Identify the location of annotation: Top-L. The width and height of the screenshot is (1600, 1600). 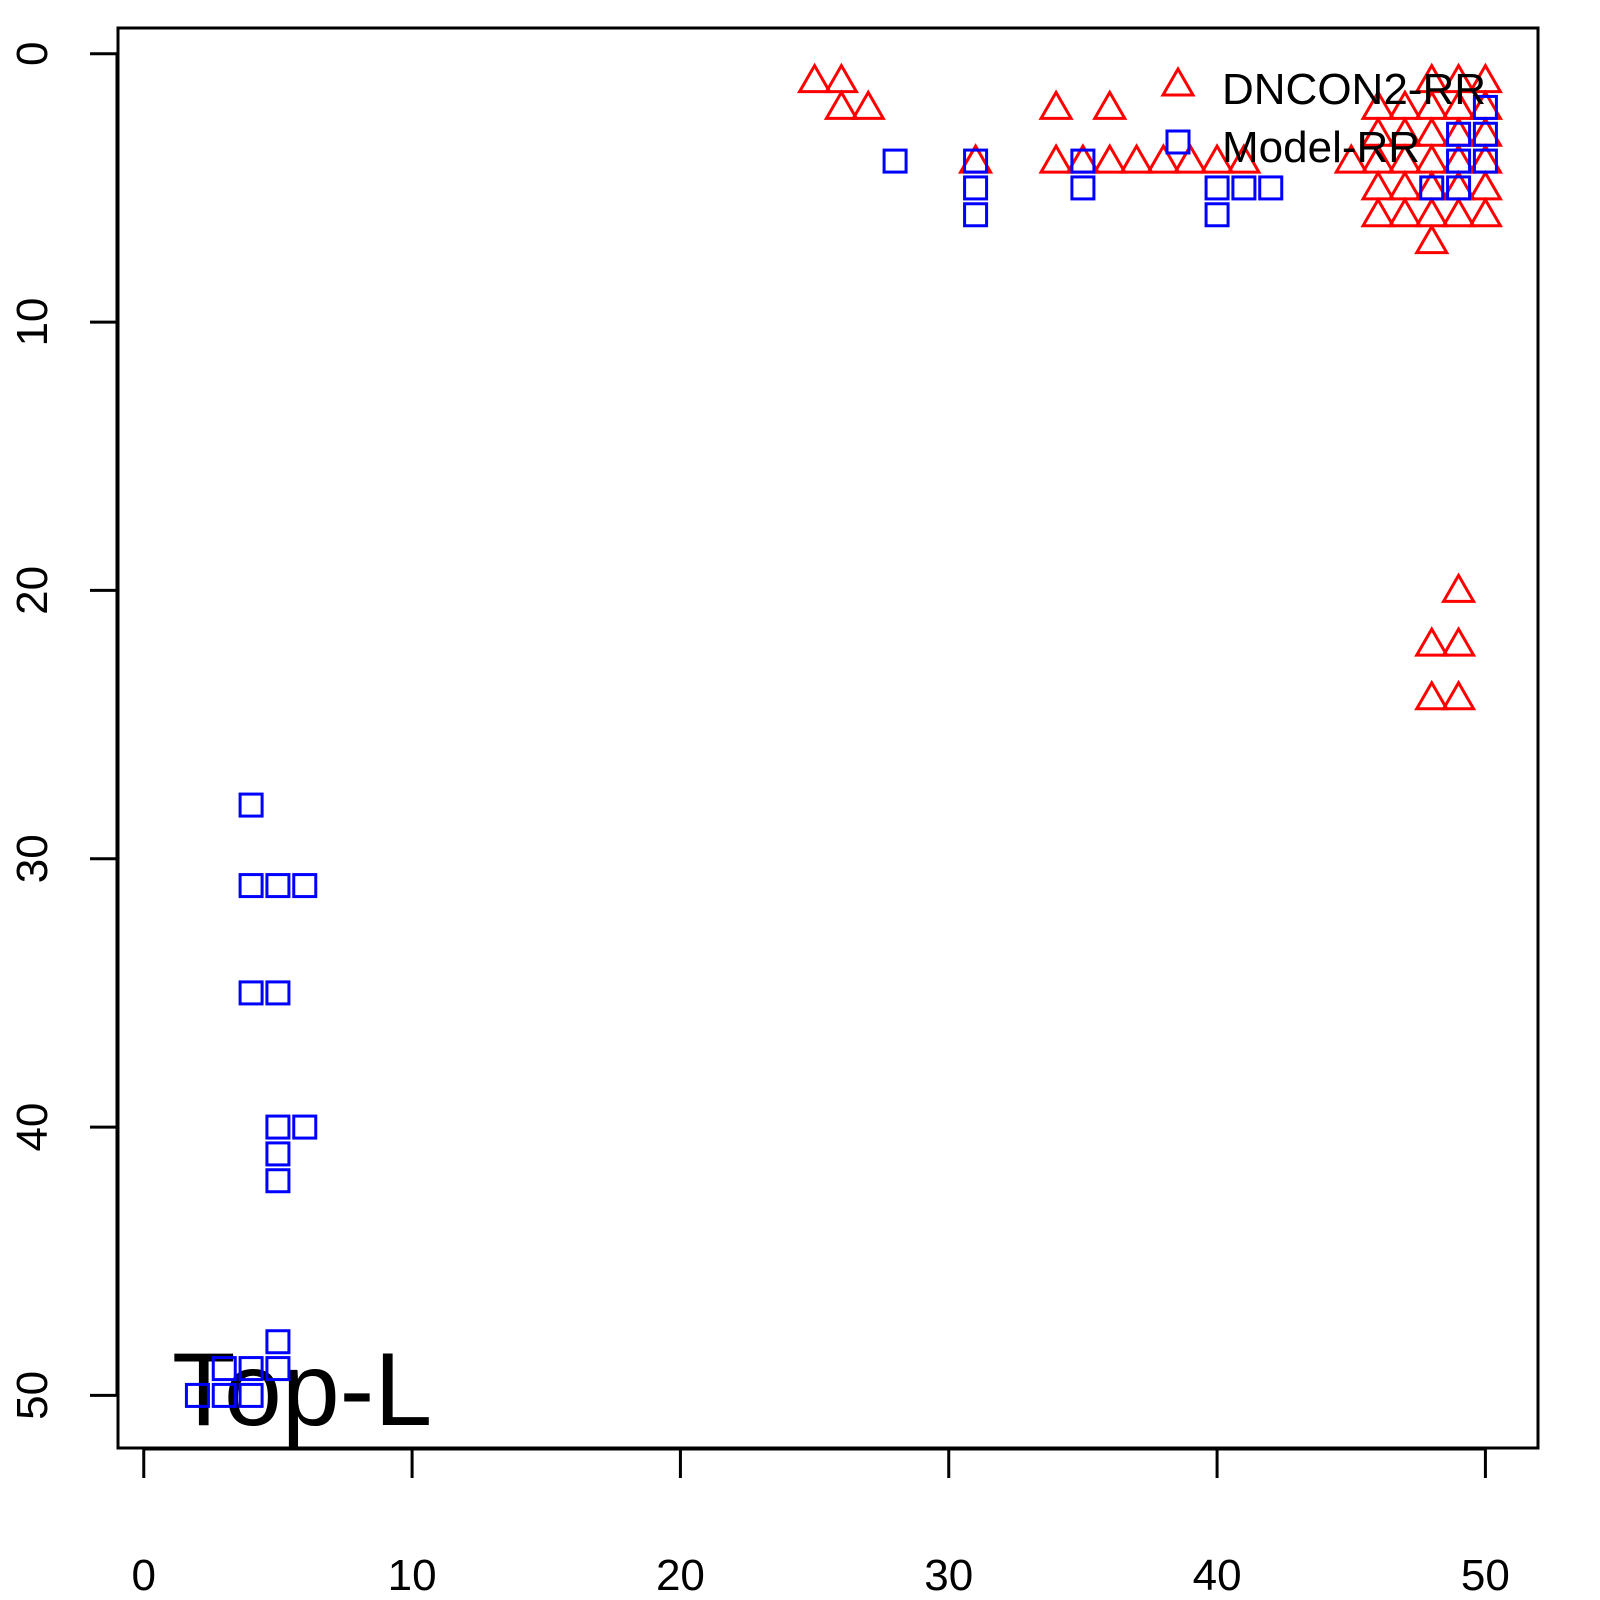
(302, 1390).